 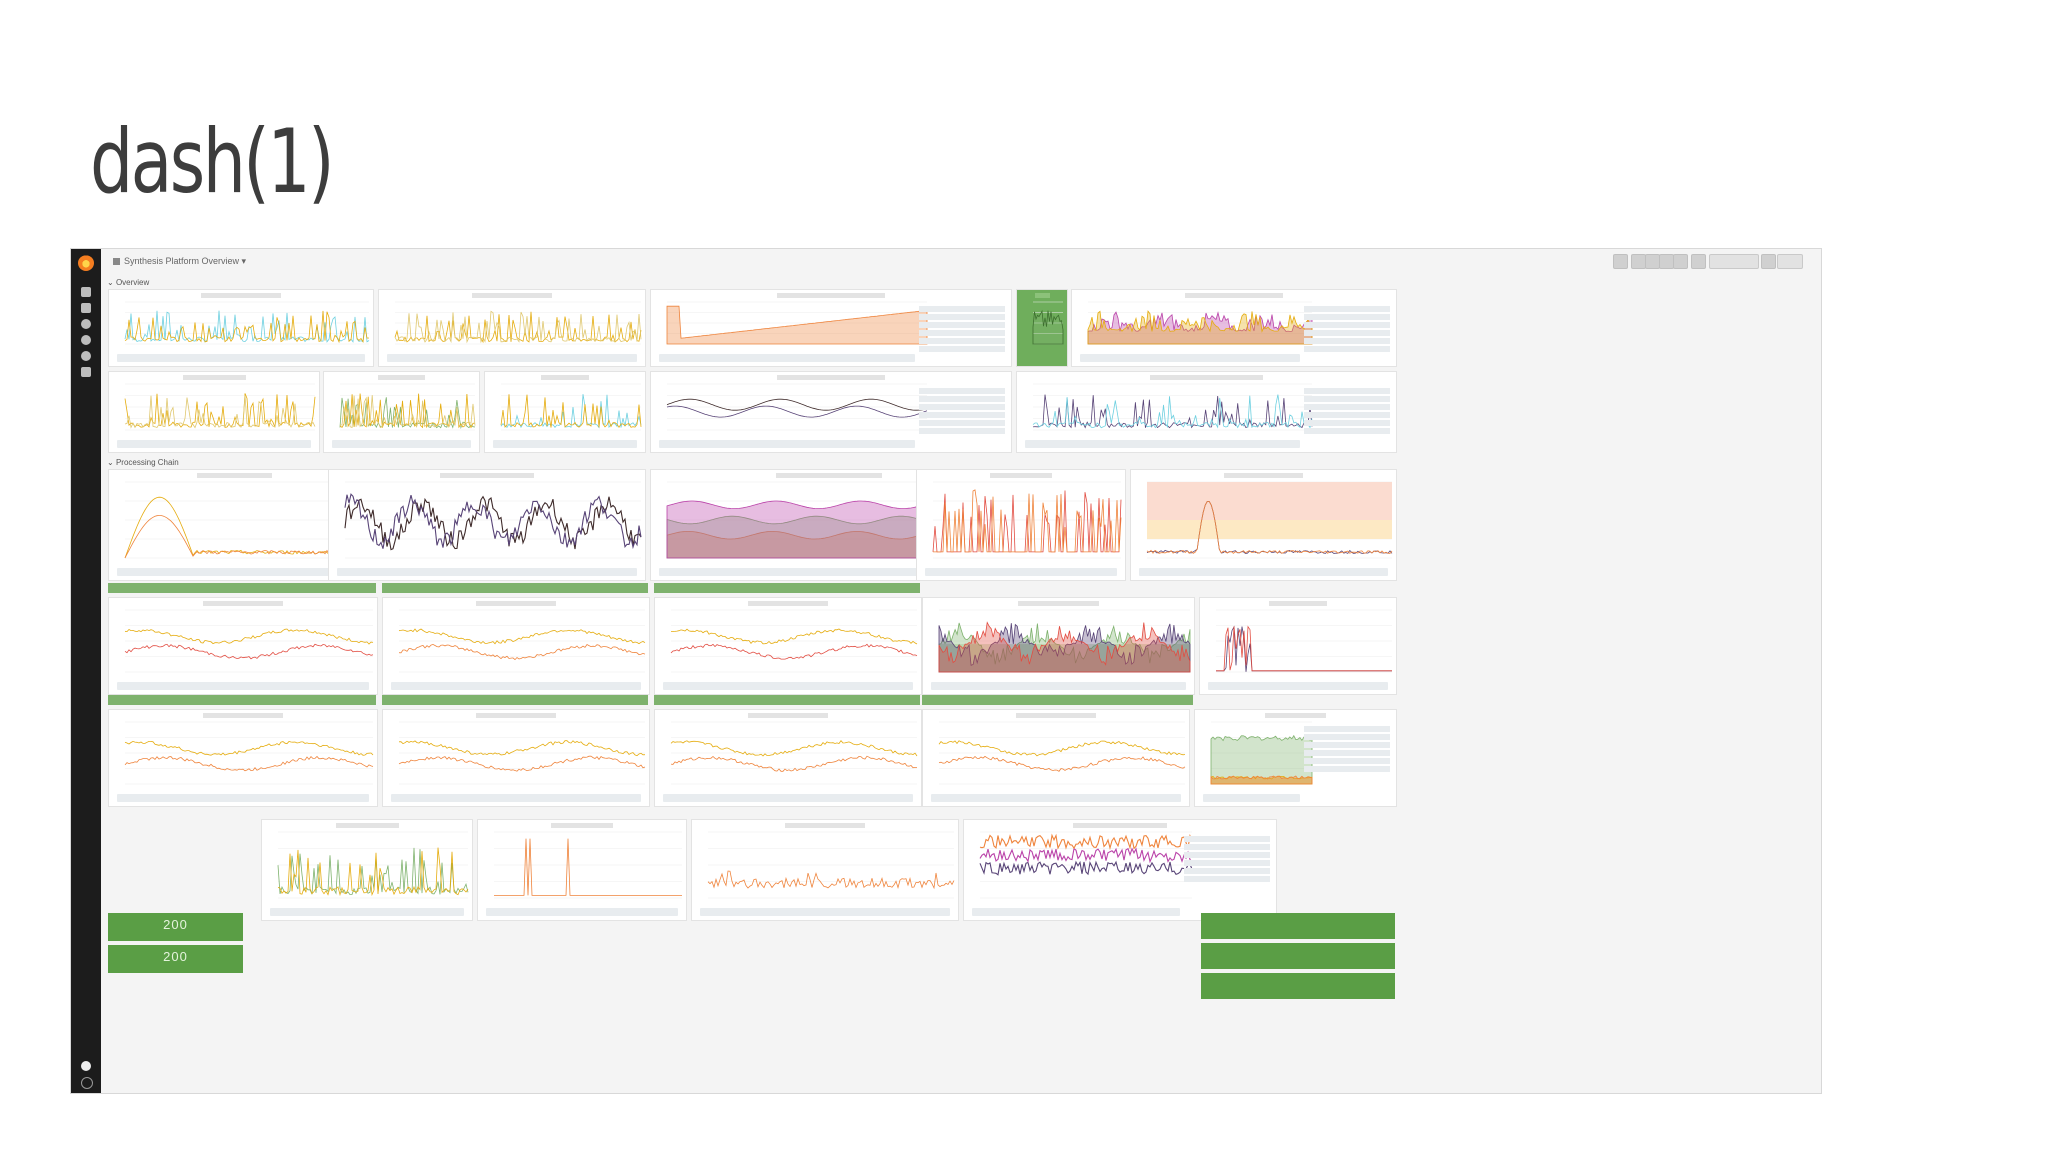 What do you see at coordinates (128, 282) in the screenshot?
I see `row-overview: ⌄ Overview` at bounding box center [128, 282].